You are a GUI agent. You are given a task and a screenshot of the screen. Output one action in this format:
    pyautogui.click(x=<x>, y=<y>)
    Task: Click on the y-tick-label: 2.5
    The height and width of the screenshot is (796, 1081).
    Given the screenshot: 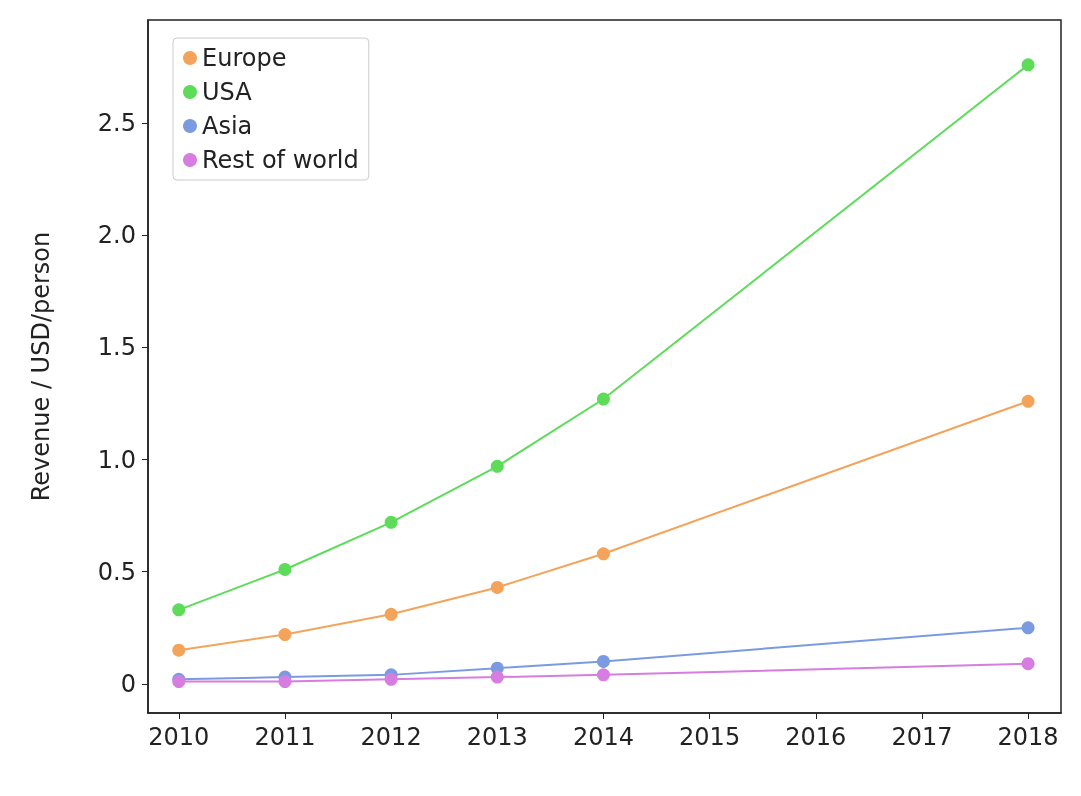 What is the action you would take?
    pyautogui.click(x=116, y=123)
    